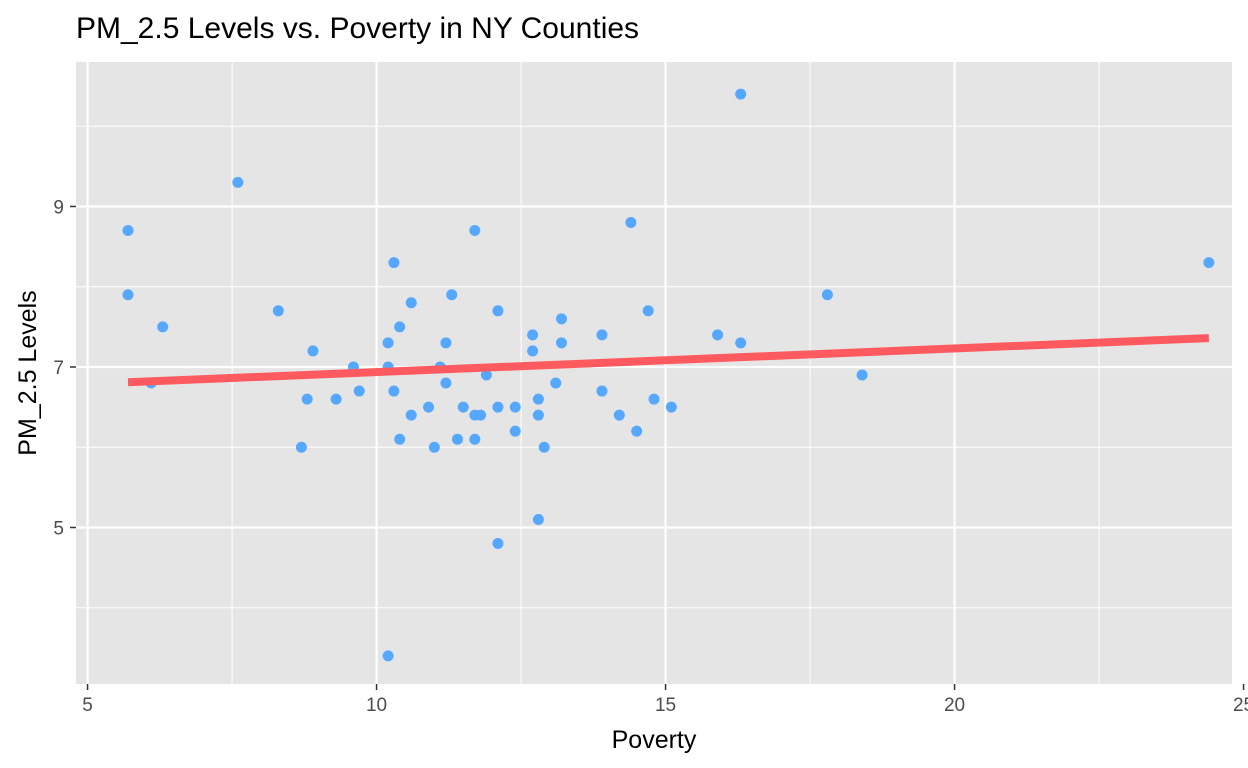 This screenshot has width=1248, height=768. What do you see at coordinates (357, 28) in the screenshot?
I see `chart-title: PM_2.5 Levels vs. Poverty in NY Counties` at bounding box center [357, 28].